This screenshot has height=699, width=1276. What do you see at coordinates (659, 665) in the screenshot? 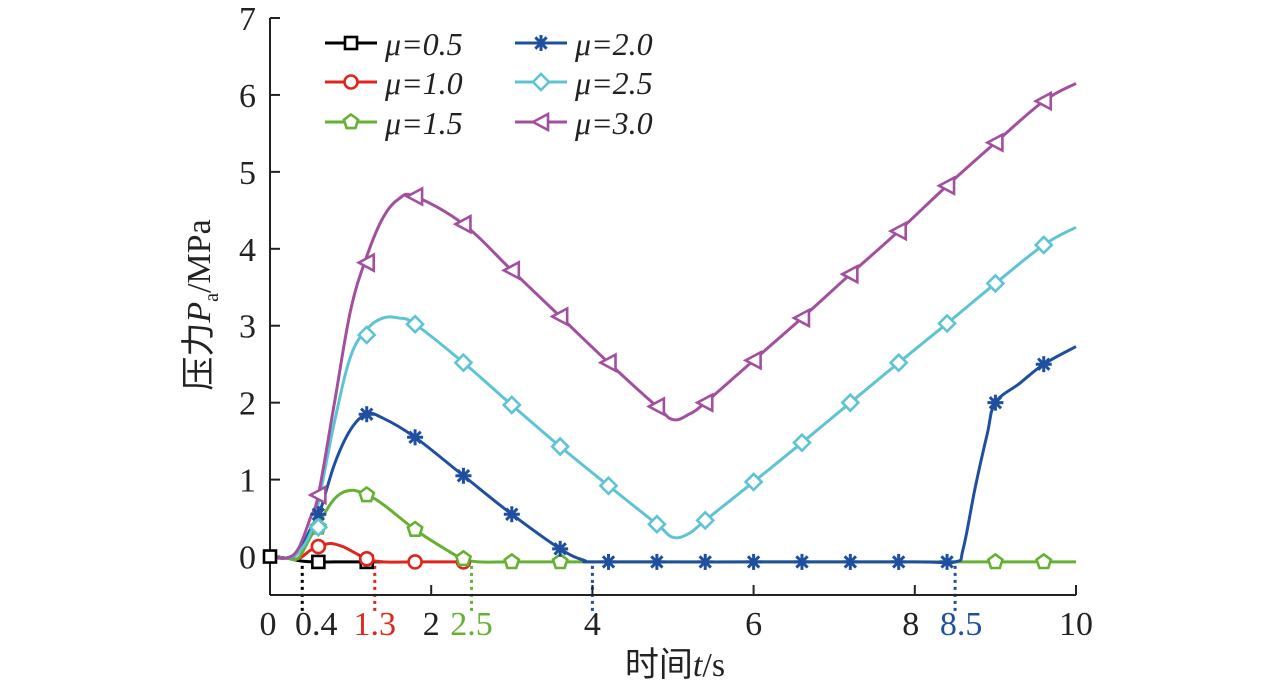
I see `x-axis-title-prefix: 时间` at bounding box center [659, 665].